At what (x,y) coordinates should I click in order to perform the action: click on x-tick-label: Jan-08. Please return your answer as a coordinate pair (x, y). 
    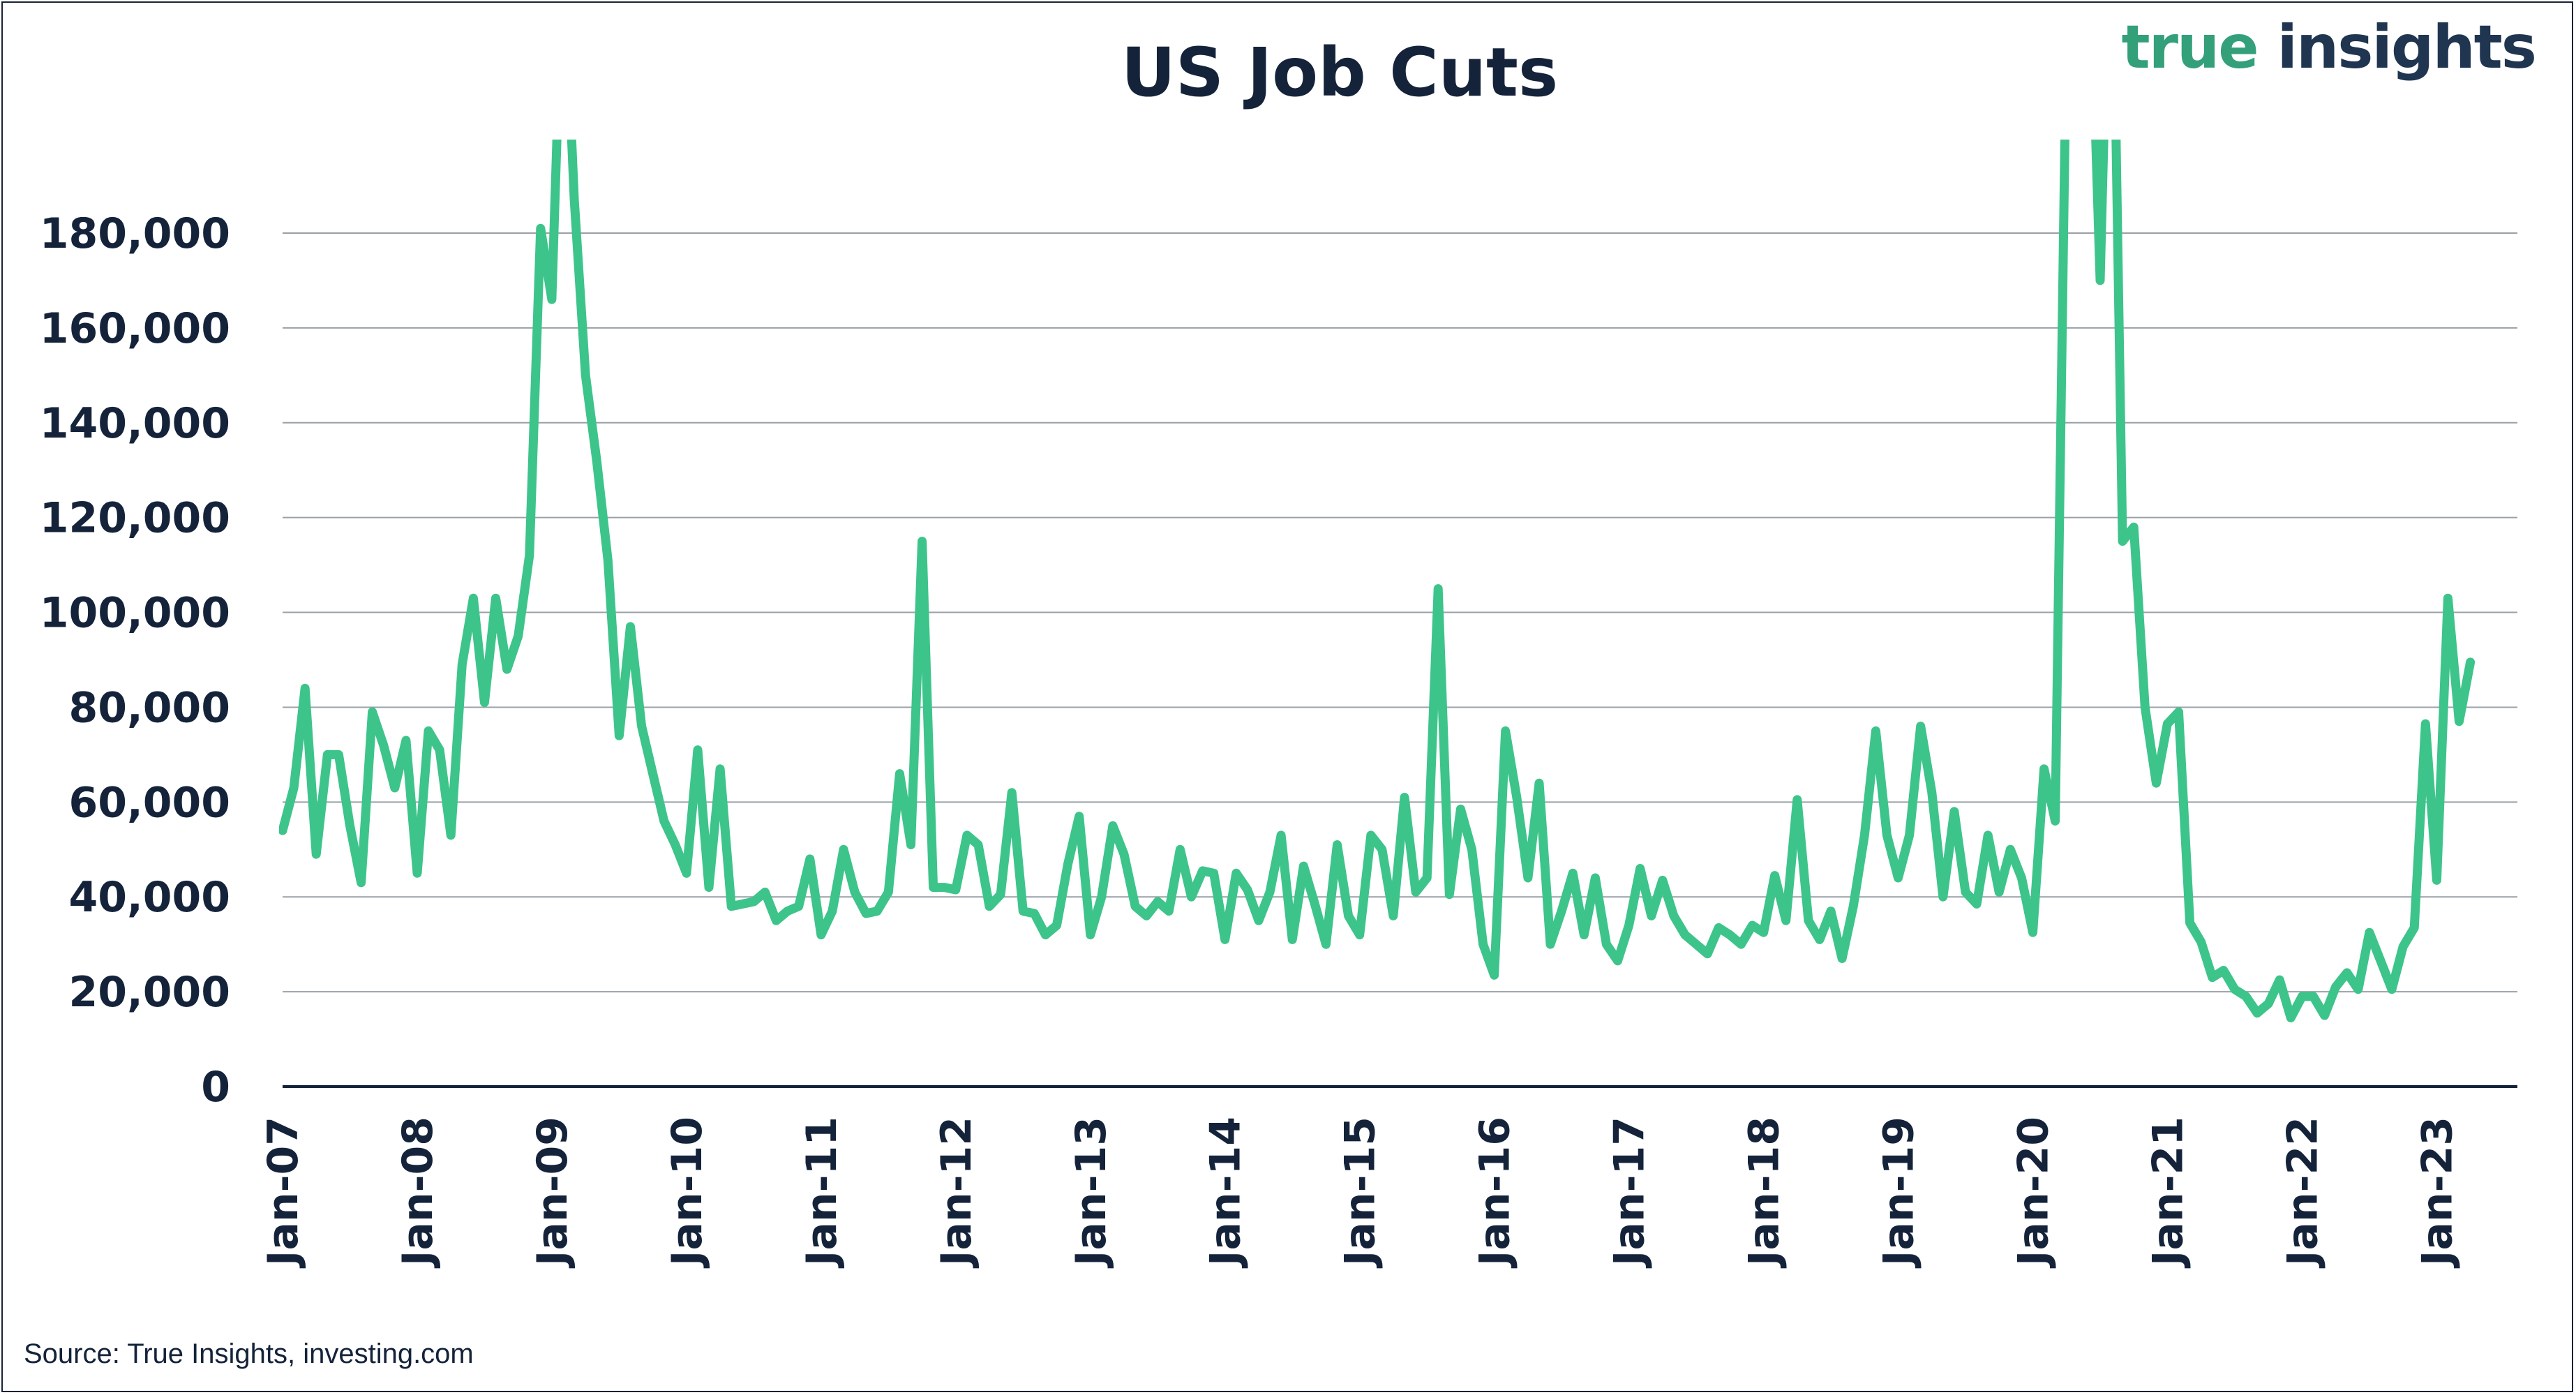
    Looking at the image, I should click on (418, 1193).